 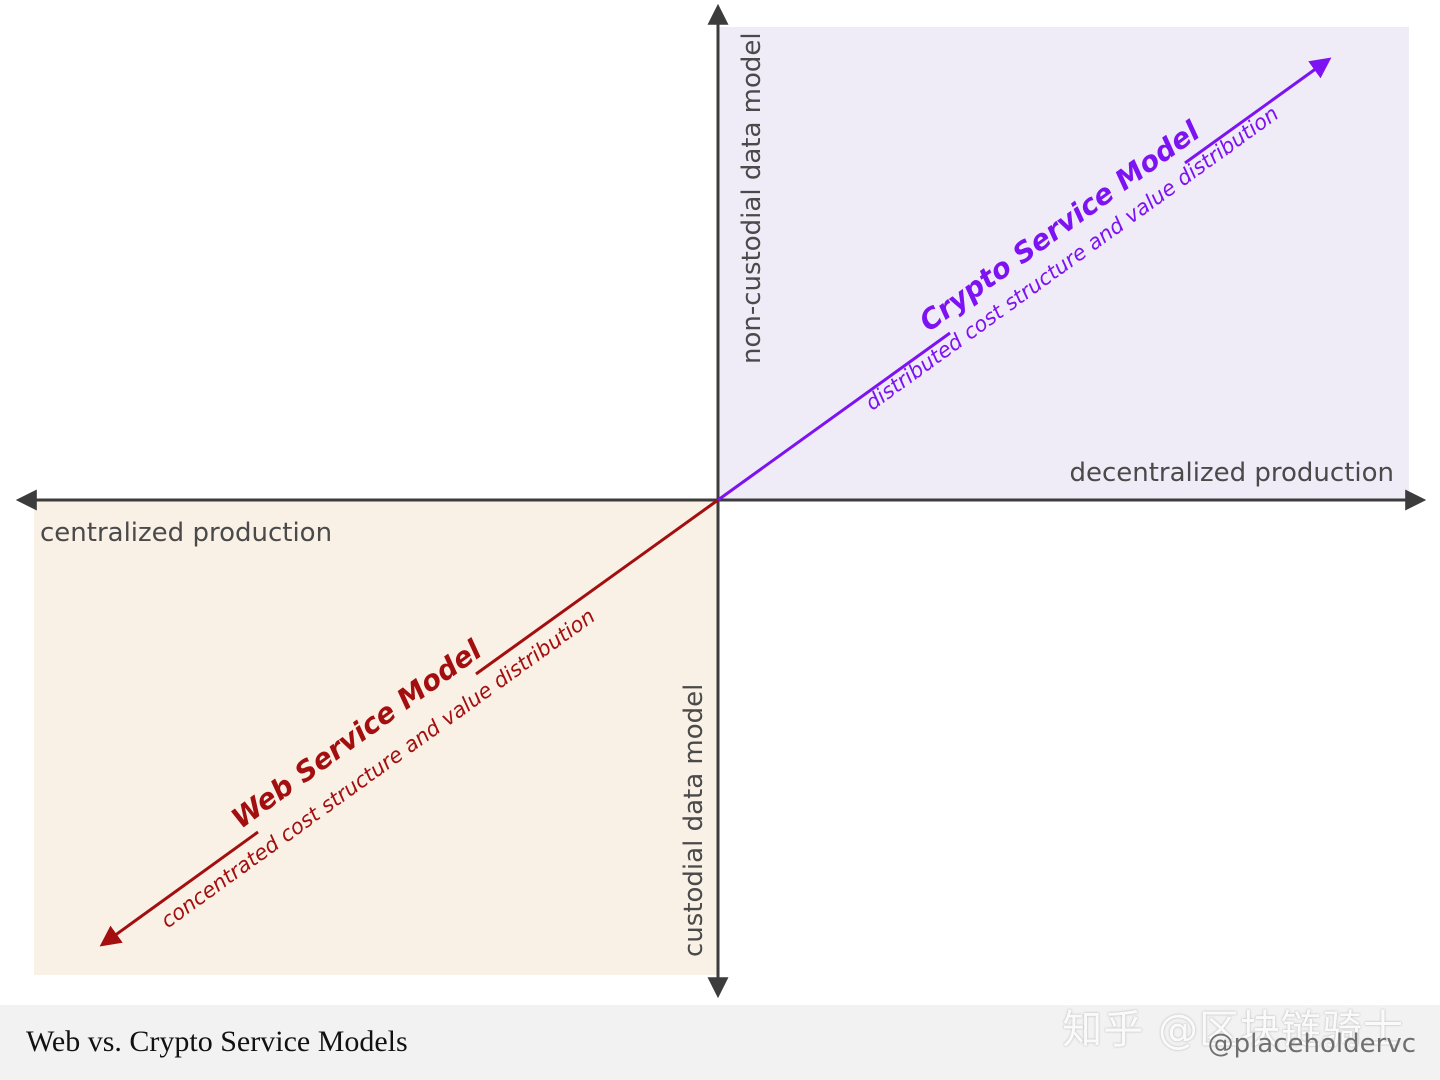 What do you see at coordinates (694, 820) in the screenshot?
I see `y-negative-label: custodial data model` at bounding box center [694, 820].